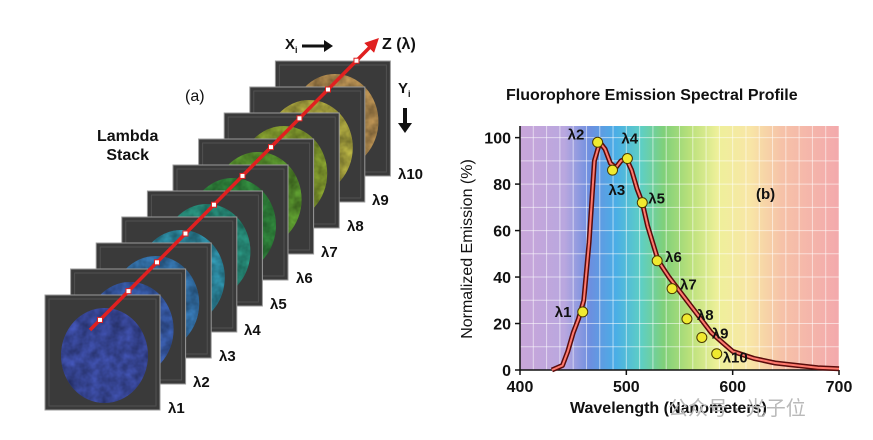 Image resolution: width=873 pixels, height=440 pixels. Describe the element at coordinates (328, 46) in the screenshot. I see `x-axis-arrowhead` at that location.